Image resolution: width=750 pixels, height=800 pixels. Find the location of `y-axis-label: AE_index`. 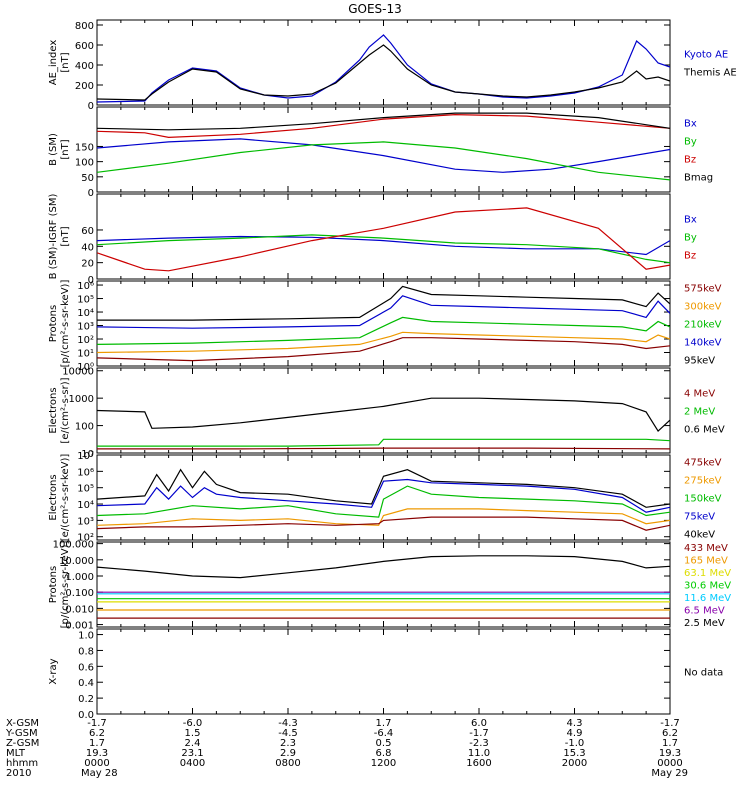

y-axis-label: AE_index is located at coordinates (53, 63).